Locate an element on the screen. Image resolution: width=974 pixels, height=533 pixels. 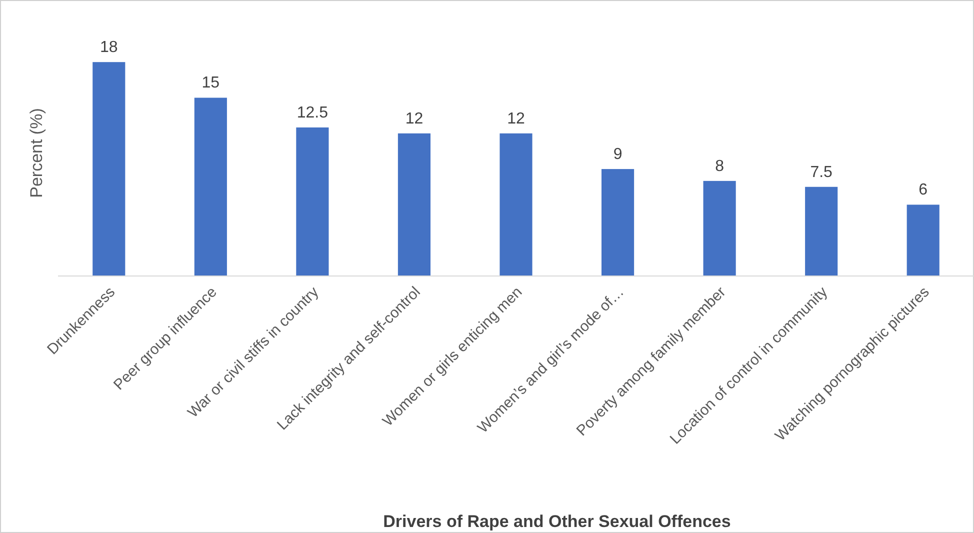
x-axis-title: Drivers of Rape and Other Sexual Offences is located at coordinates (557, 521).